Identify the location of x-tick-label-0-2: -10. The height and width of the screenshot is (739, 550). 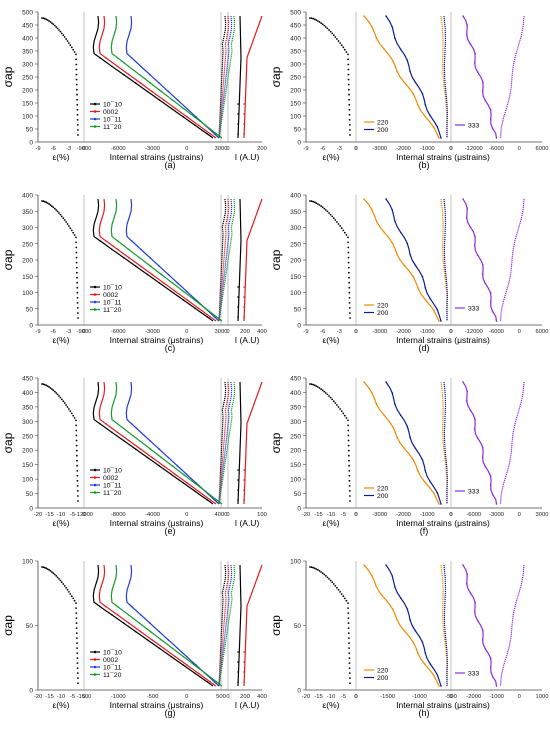
(331, 697).